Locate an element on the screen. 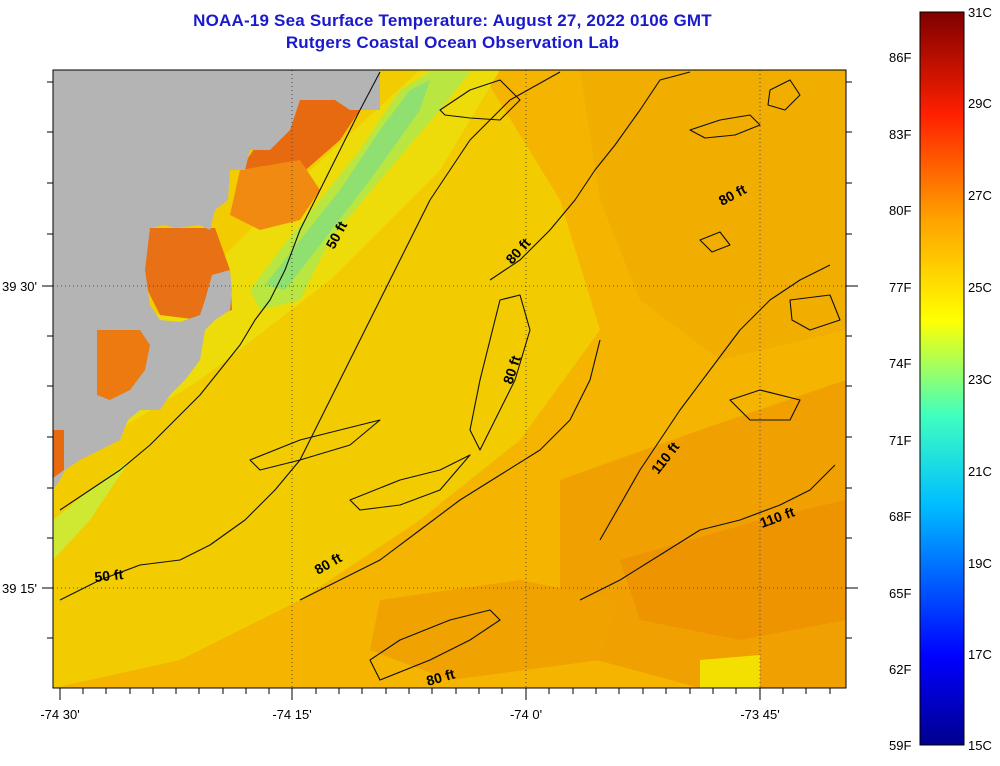 The width and height of the screenshot is (1000, 766). contour-label-50ft-b: 50 ft is located at coordinates (109, 575).